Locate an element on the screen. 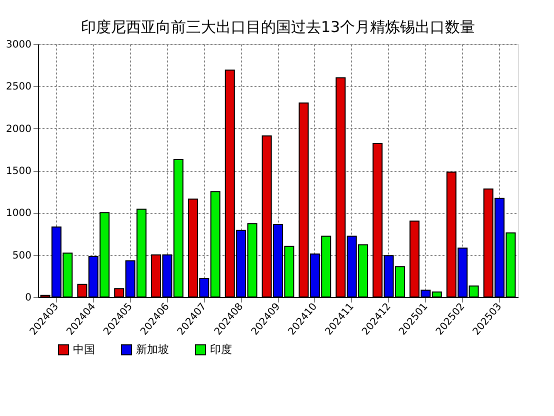 The width and height of the screenshot is (554, 416). legend-label: 中国 is located at coordinates (84, 349).